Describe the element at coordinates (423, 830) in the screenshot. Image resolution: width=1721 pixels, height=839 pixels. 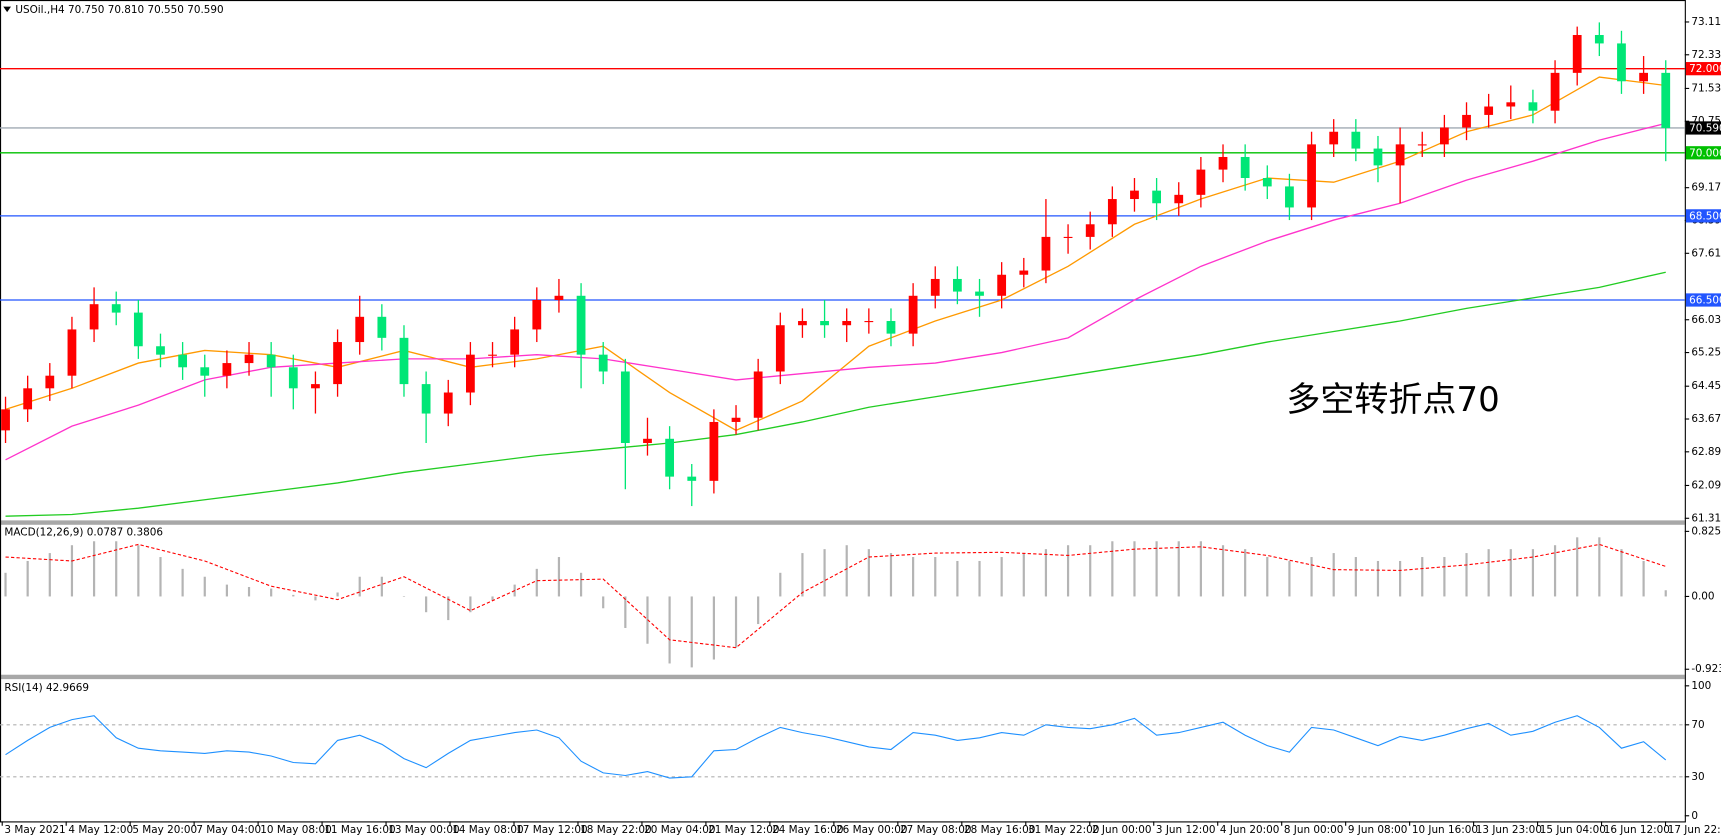
I see `x-tick-label: 13 May 00:00` at that location.